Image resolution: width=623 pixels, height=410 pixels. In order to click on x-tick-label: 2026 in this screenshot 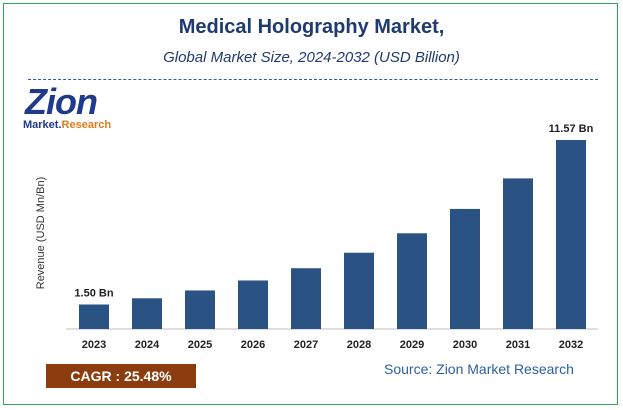, I will do `click(253, 345)`.